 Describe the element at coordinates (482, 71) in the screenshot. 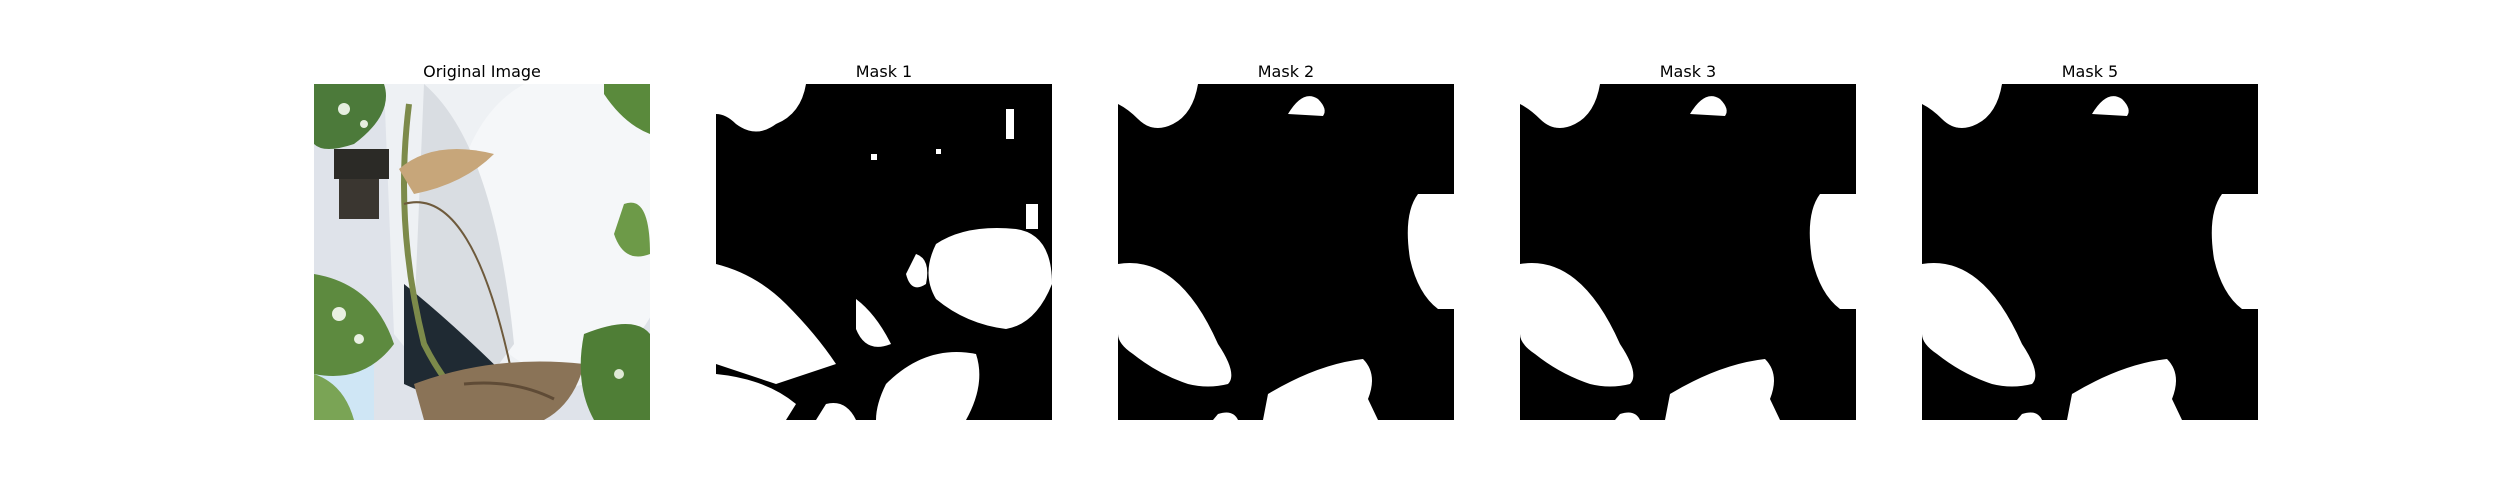

I see `panel-title: Original Image` at that location.